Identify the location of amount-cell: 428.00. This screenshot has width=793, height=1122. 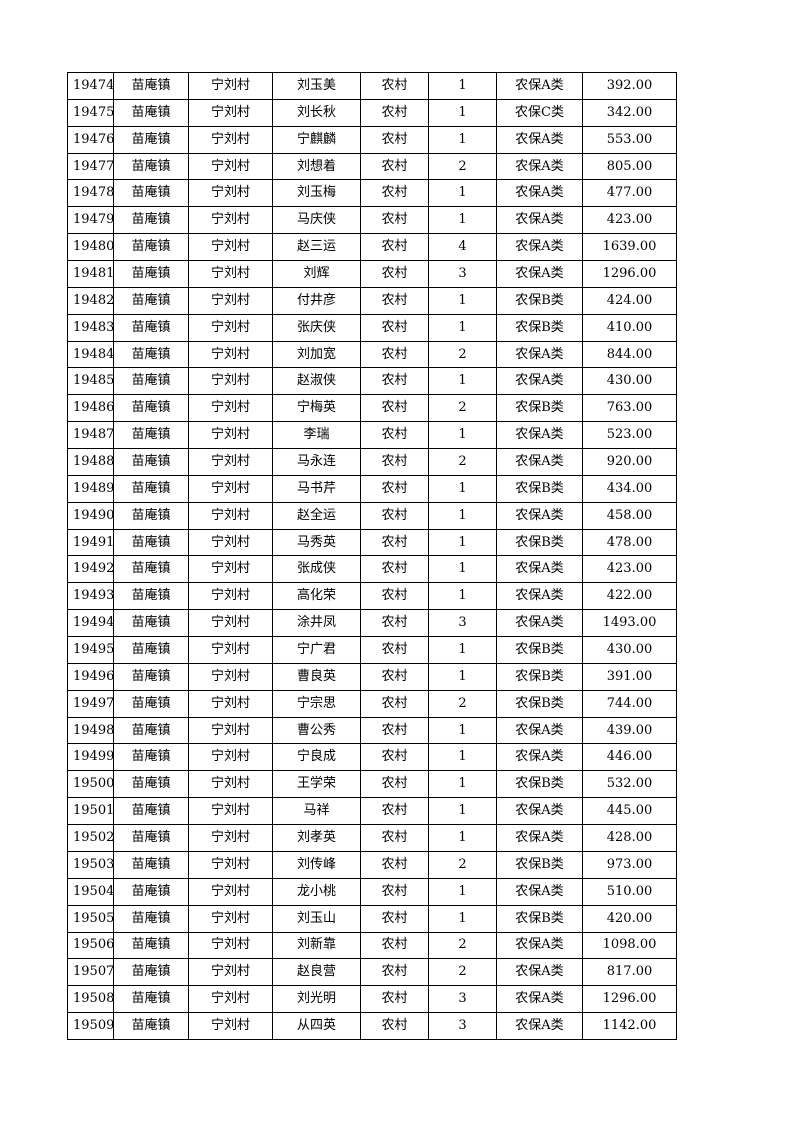
(629, 838).